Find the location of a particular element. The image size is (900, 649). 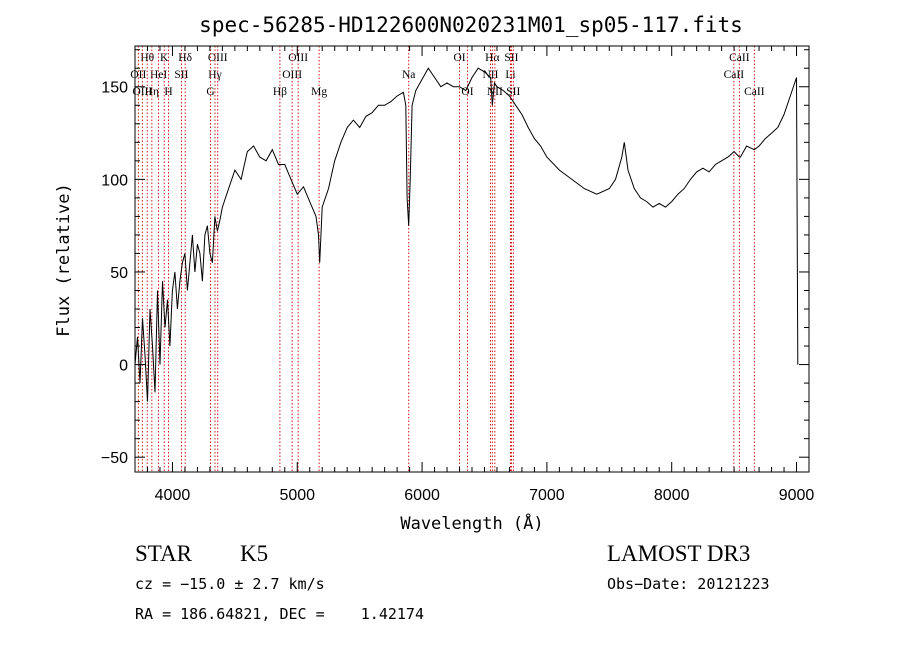

line-marker-label: Mg is located at coordinates (319, 92).